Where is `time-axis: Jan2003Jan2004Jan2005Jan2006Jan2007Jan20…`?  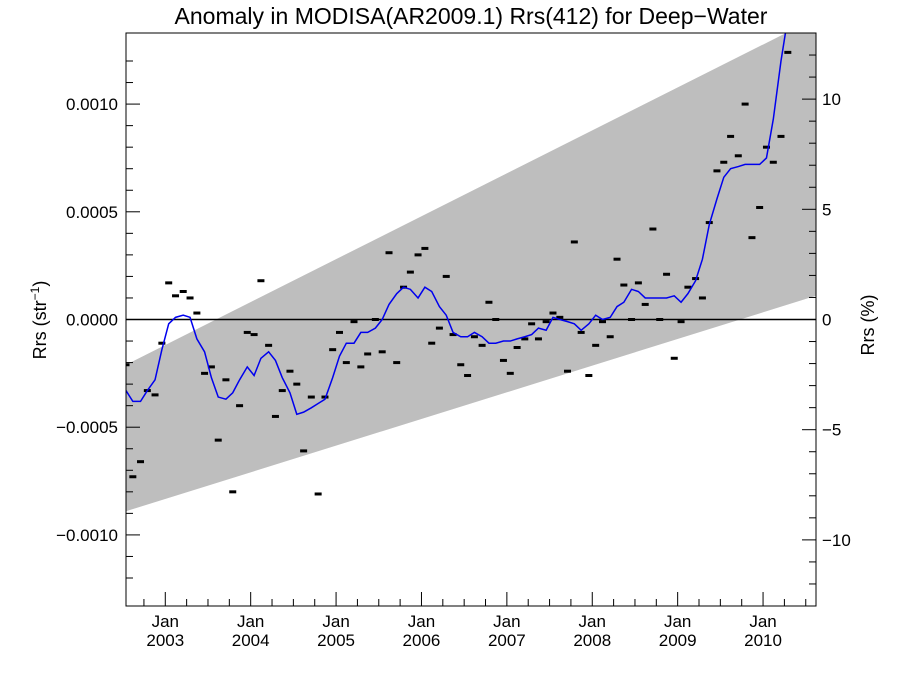 time-axis: Jan2003Jan2004Jan2005Jan2006Jan2007Jan20… is located at coordinates (475, 621).